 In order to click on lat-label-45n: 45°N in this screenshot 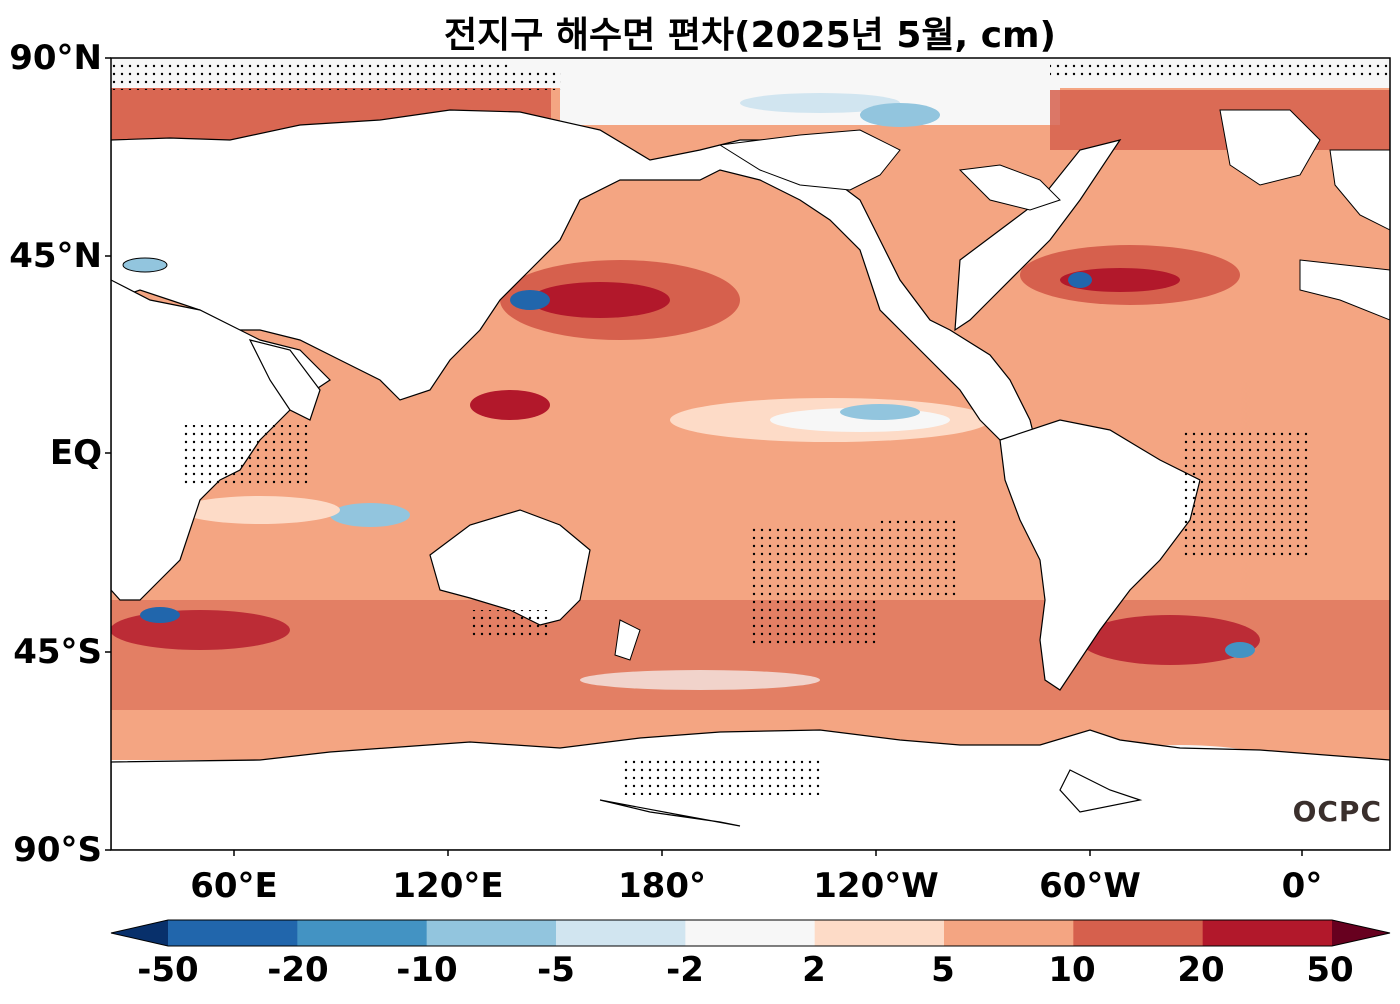, I will do `click(55, 256)`.